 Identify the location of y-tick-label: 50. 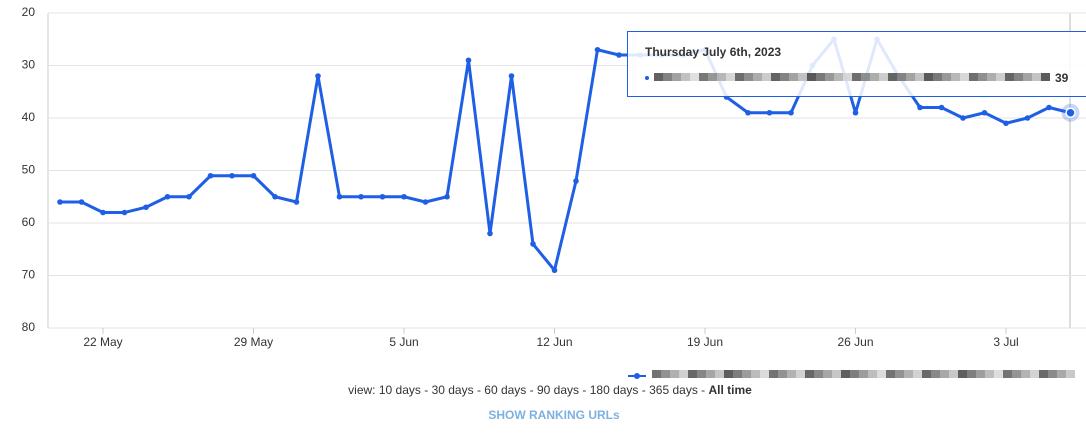
(29, 170).